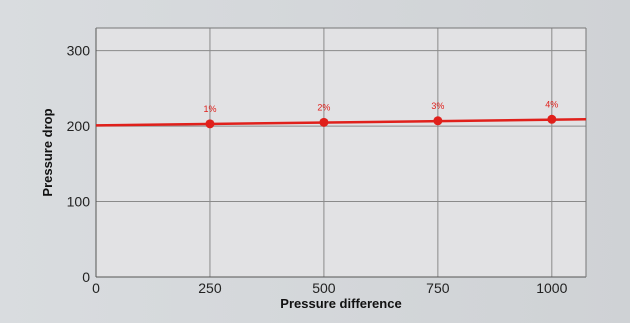  Describe the element at coordinates (323, 107) in the screenshot. I see `data-label: 2%` at that location.